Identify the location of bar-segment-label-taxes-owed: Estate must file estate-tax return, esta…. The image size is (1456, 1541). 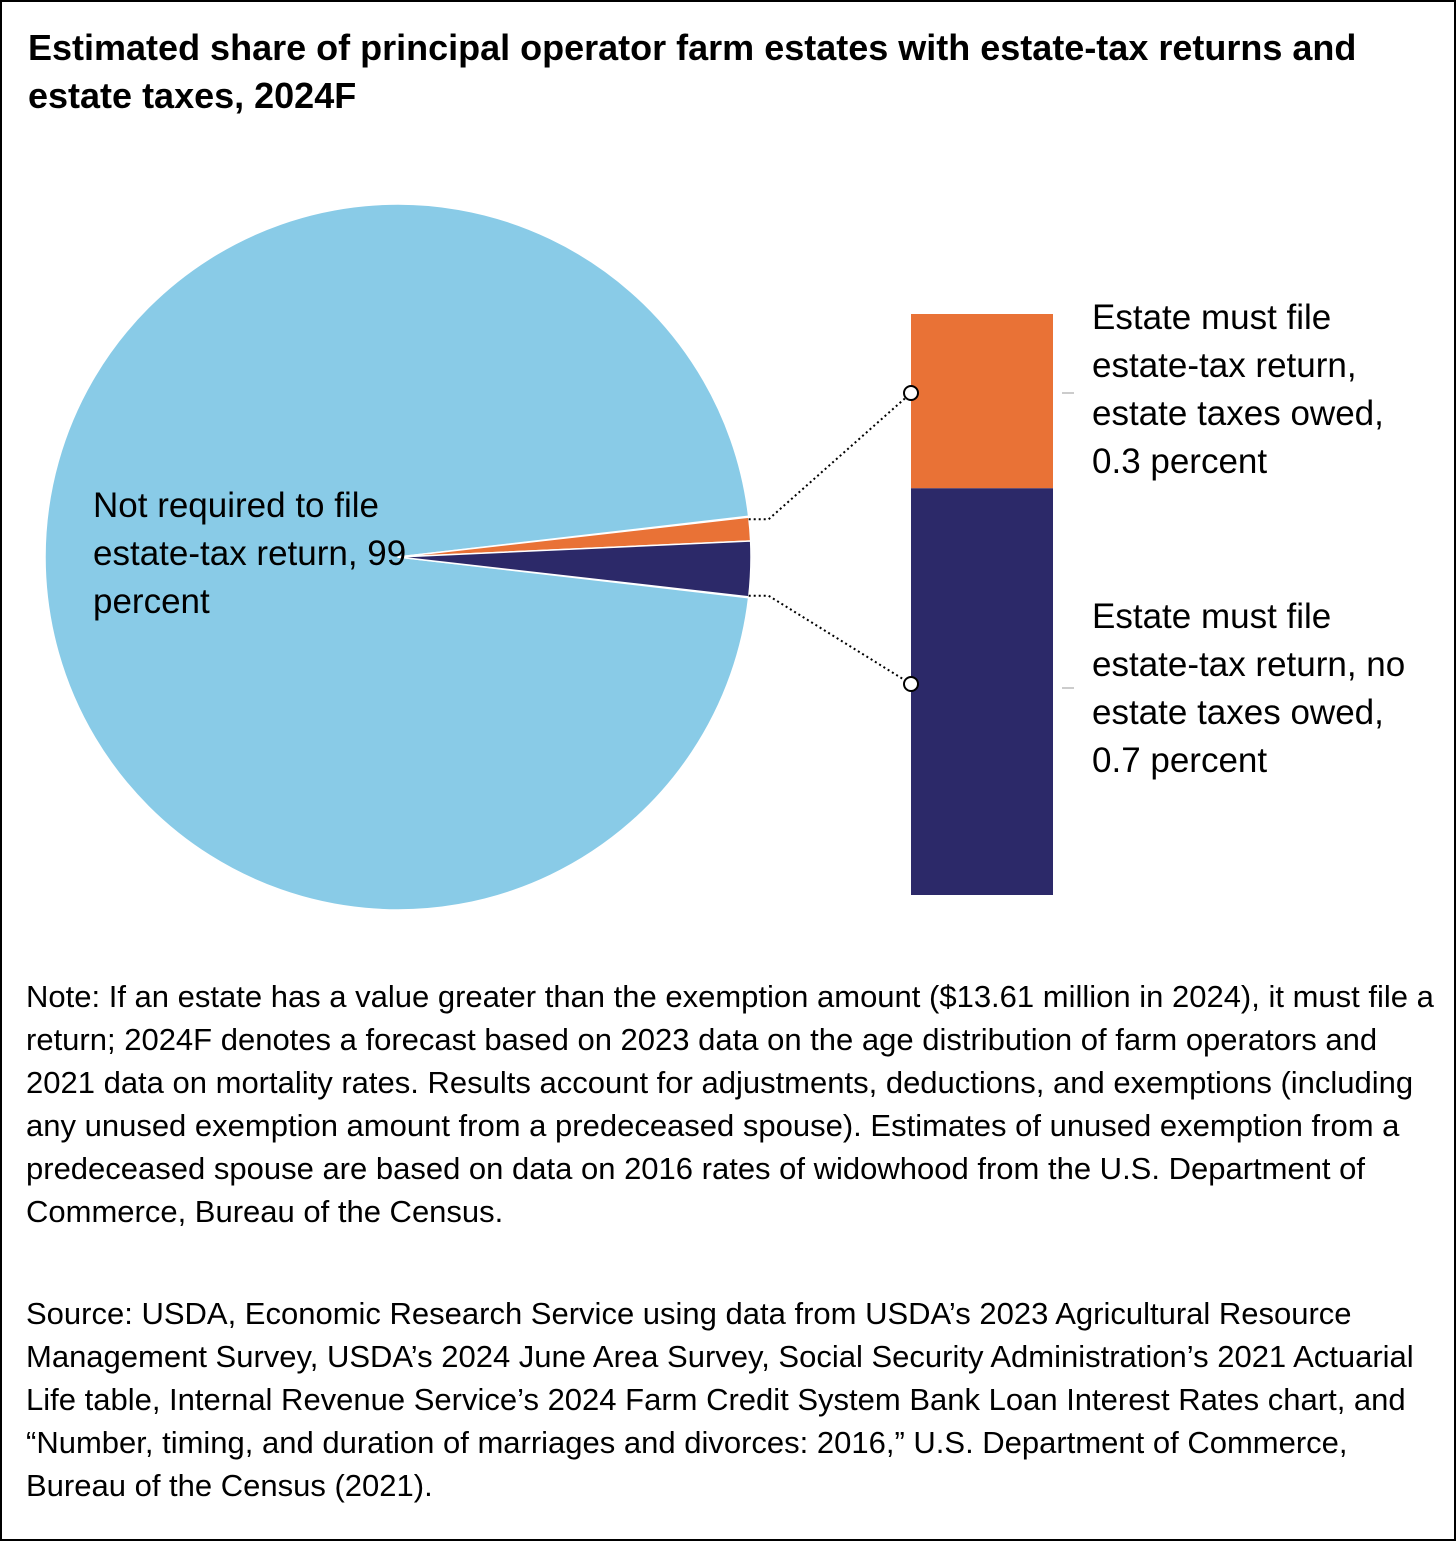
(1238, 389).